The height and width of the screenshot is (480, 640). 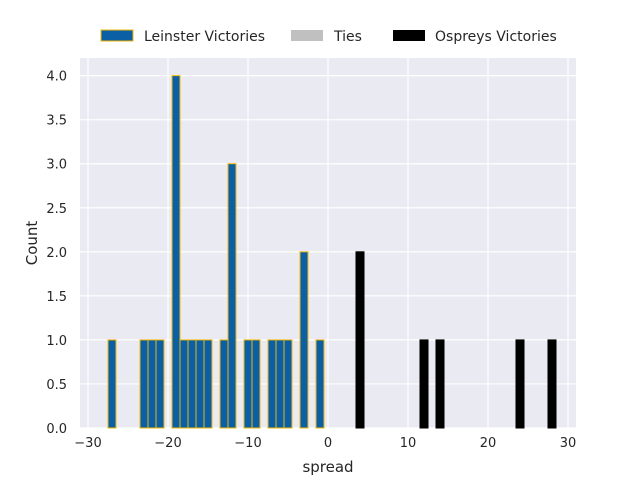 I want to click on y-tick-label: 2.0, so click(x=56, y=253).